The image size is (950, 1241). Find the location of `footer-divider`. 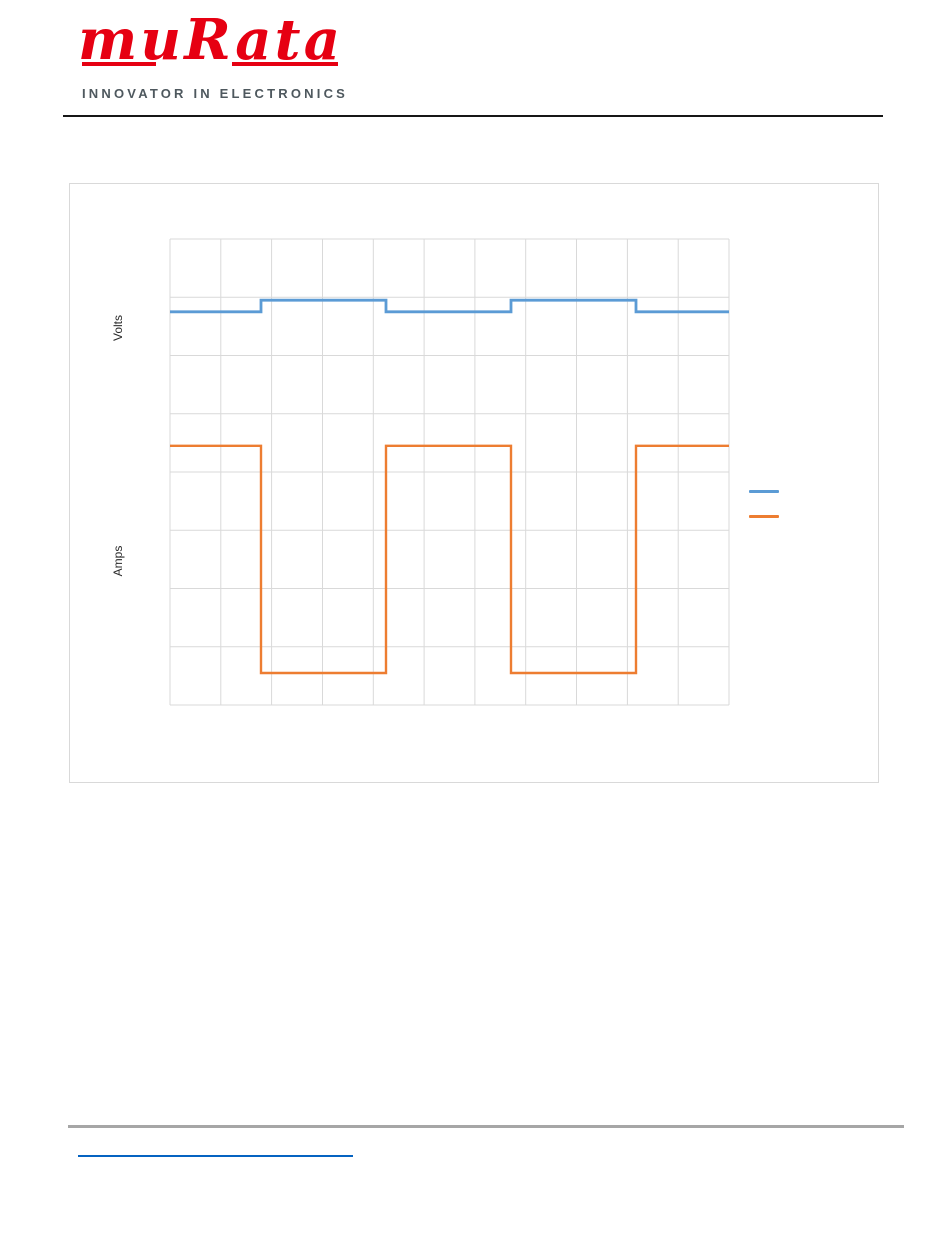

footer-divider is located at coordinates (486, 1126).